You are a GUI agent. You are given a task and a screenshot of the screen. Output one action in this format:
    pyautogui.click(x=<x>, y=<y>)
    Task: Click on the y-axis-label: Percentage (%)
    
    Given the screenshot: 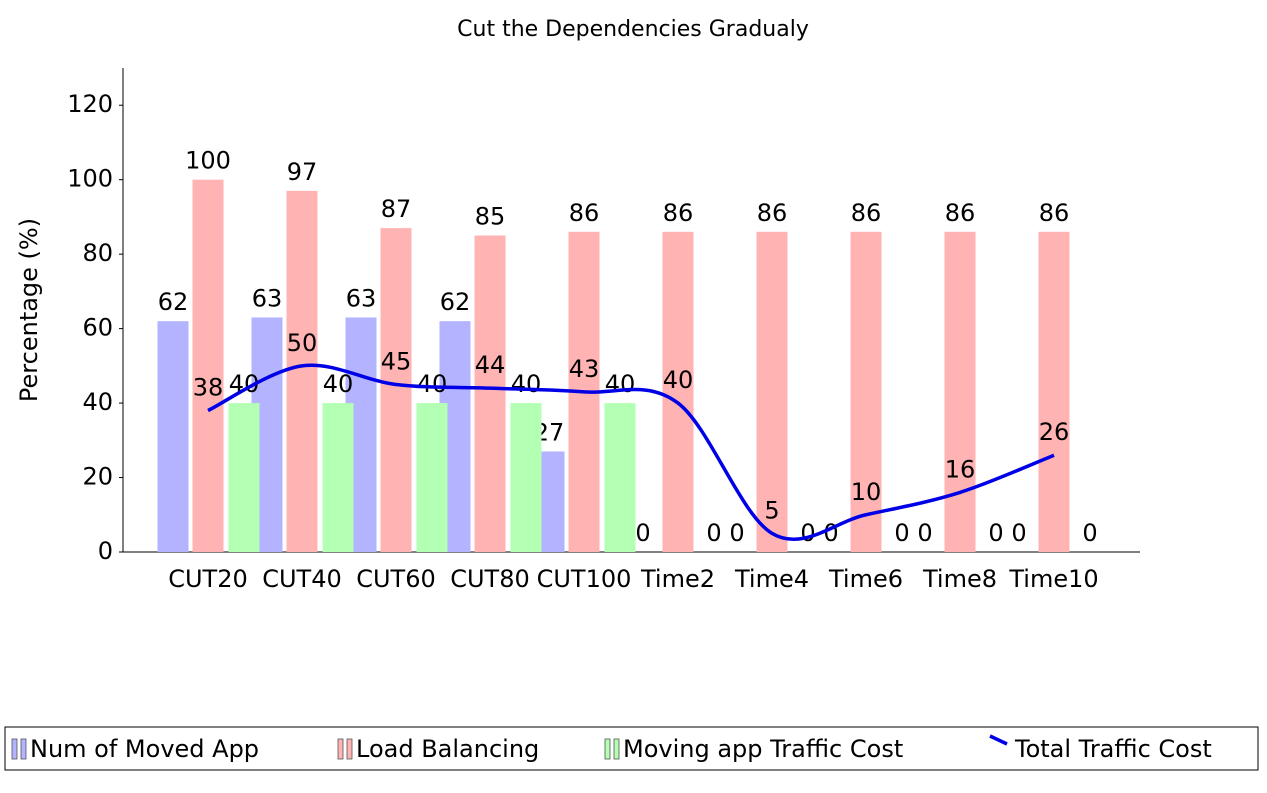 What is the action you would take?
    pyautogui.click(x=29, y=310)
    